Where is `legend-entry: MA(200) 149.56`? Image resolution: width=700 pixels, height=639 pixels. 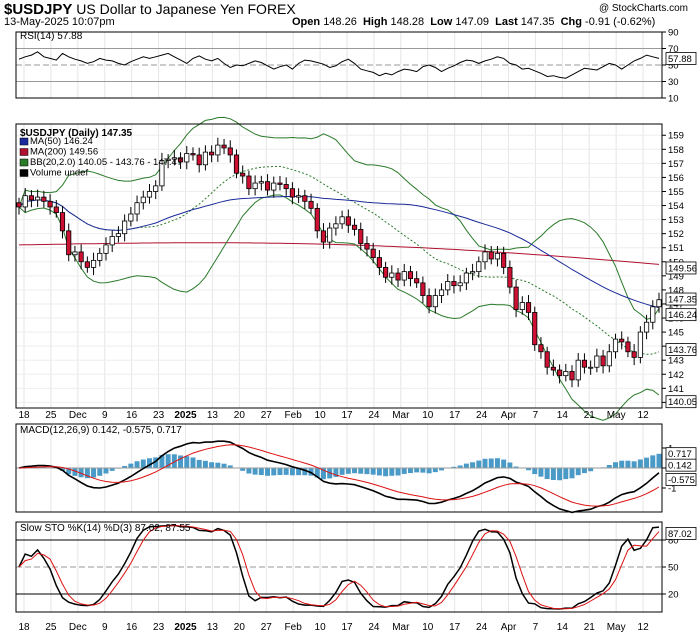 legend-entry: MA(200) 149.56 is located at coordinates (64, 152).